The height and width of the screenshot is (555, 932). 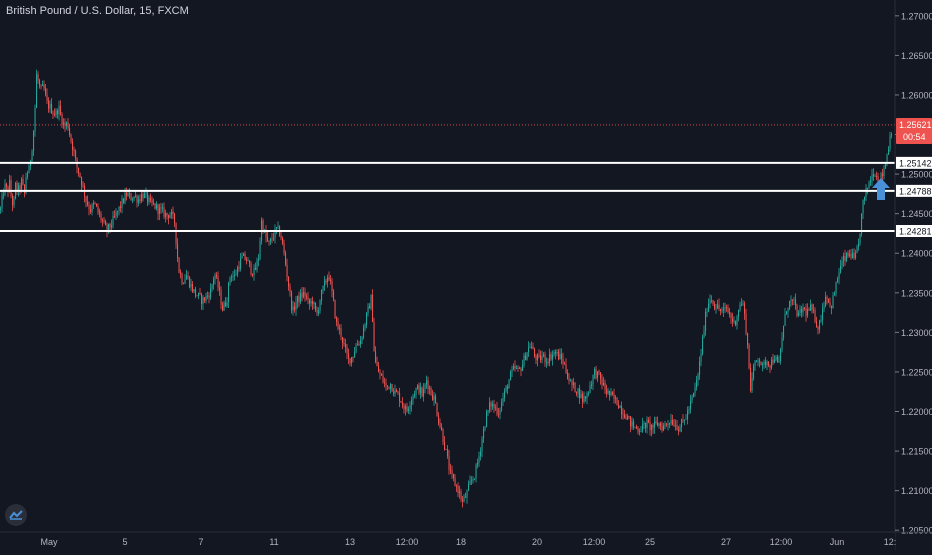 I want to click on current-price-label: 1.25621, so click(x=915, y=125).